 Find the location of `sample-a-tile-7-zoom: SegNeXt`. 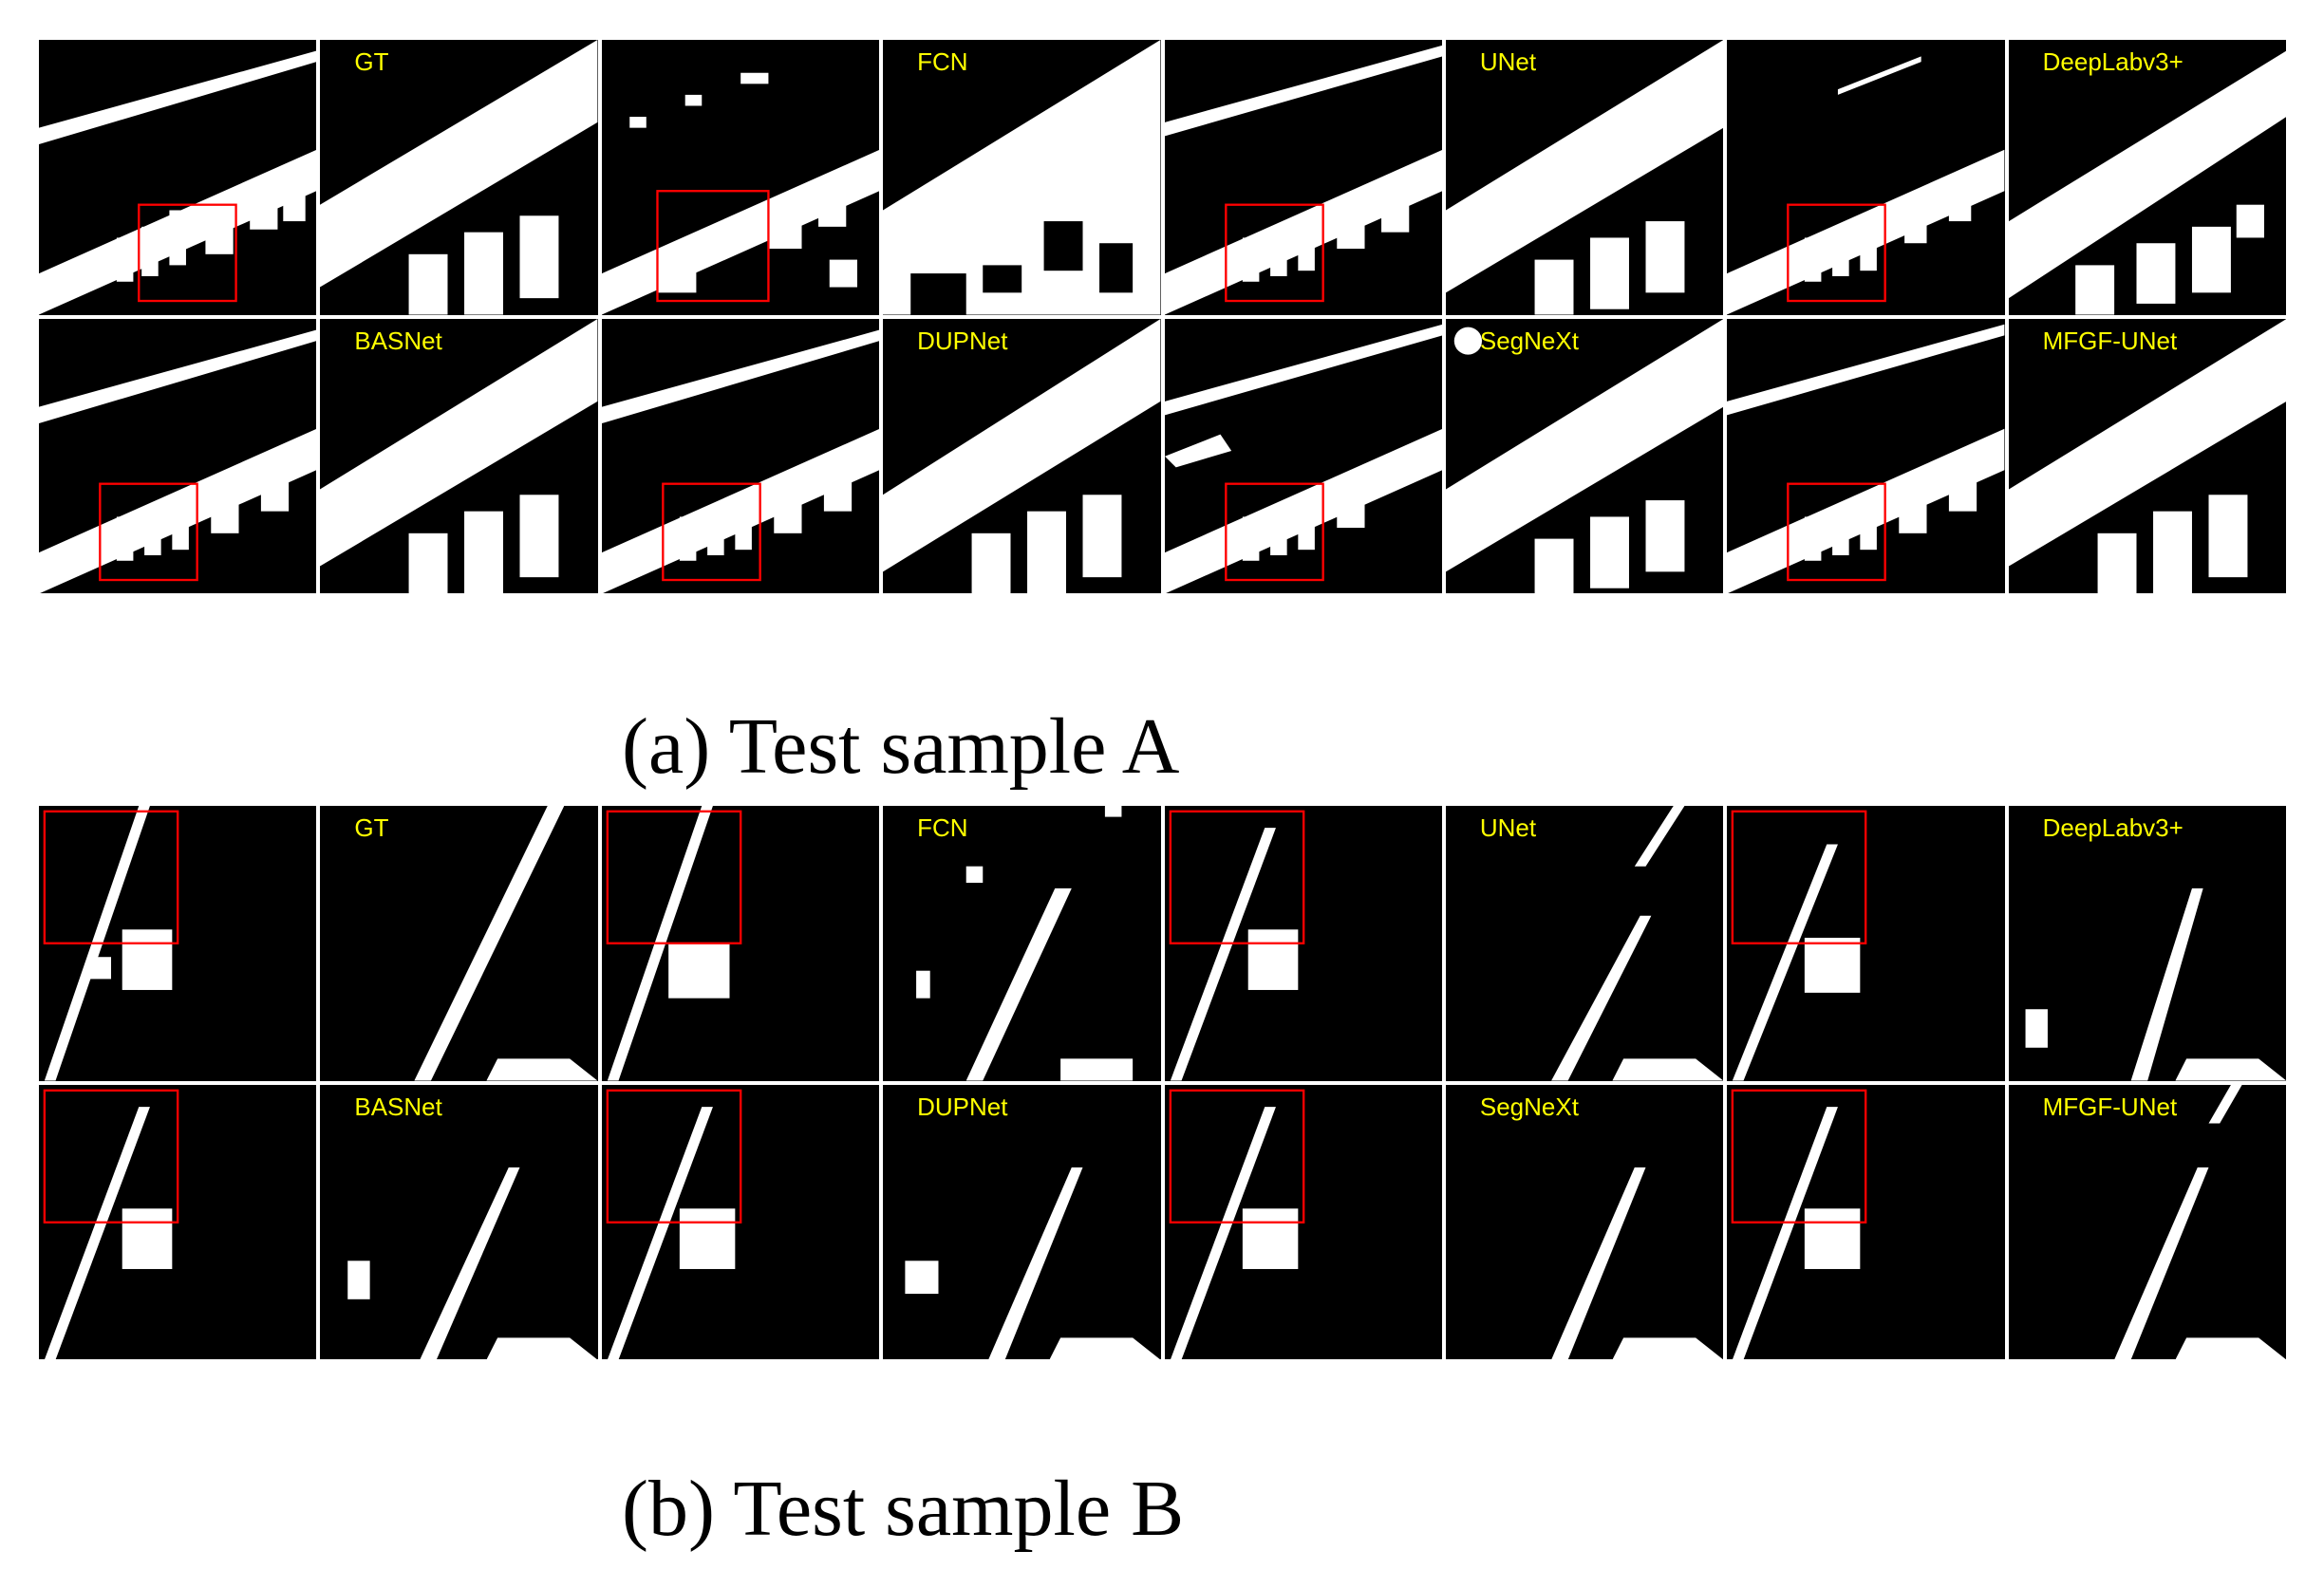

sample-a-tile-7-zoom: SegNeXt is located at coordinates (1584, 455).